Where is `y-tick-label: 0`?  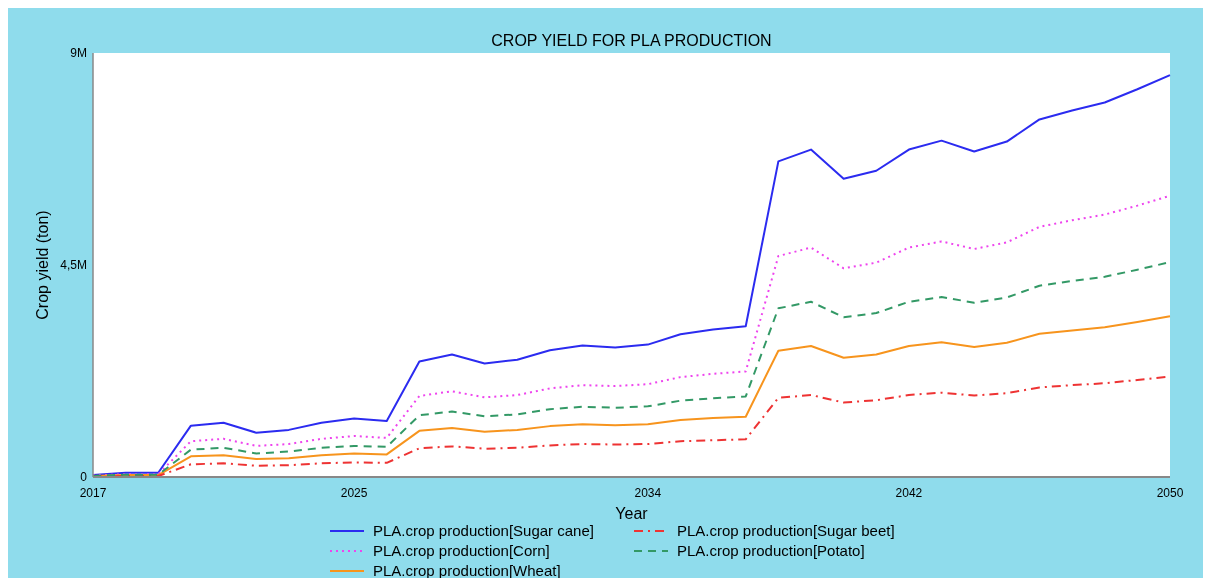 y-tick-label: 0 is located at coordinates (84, 477).